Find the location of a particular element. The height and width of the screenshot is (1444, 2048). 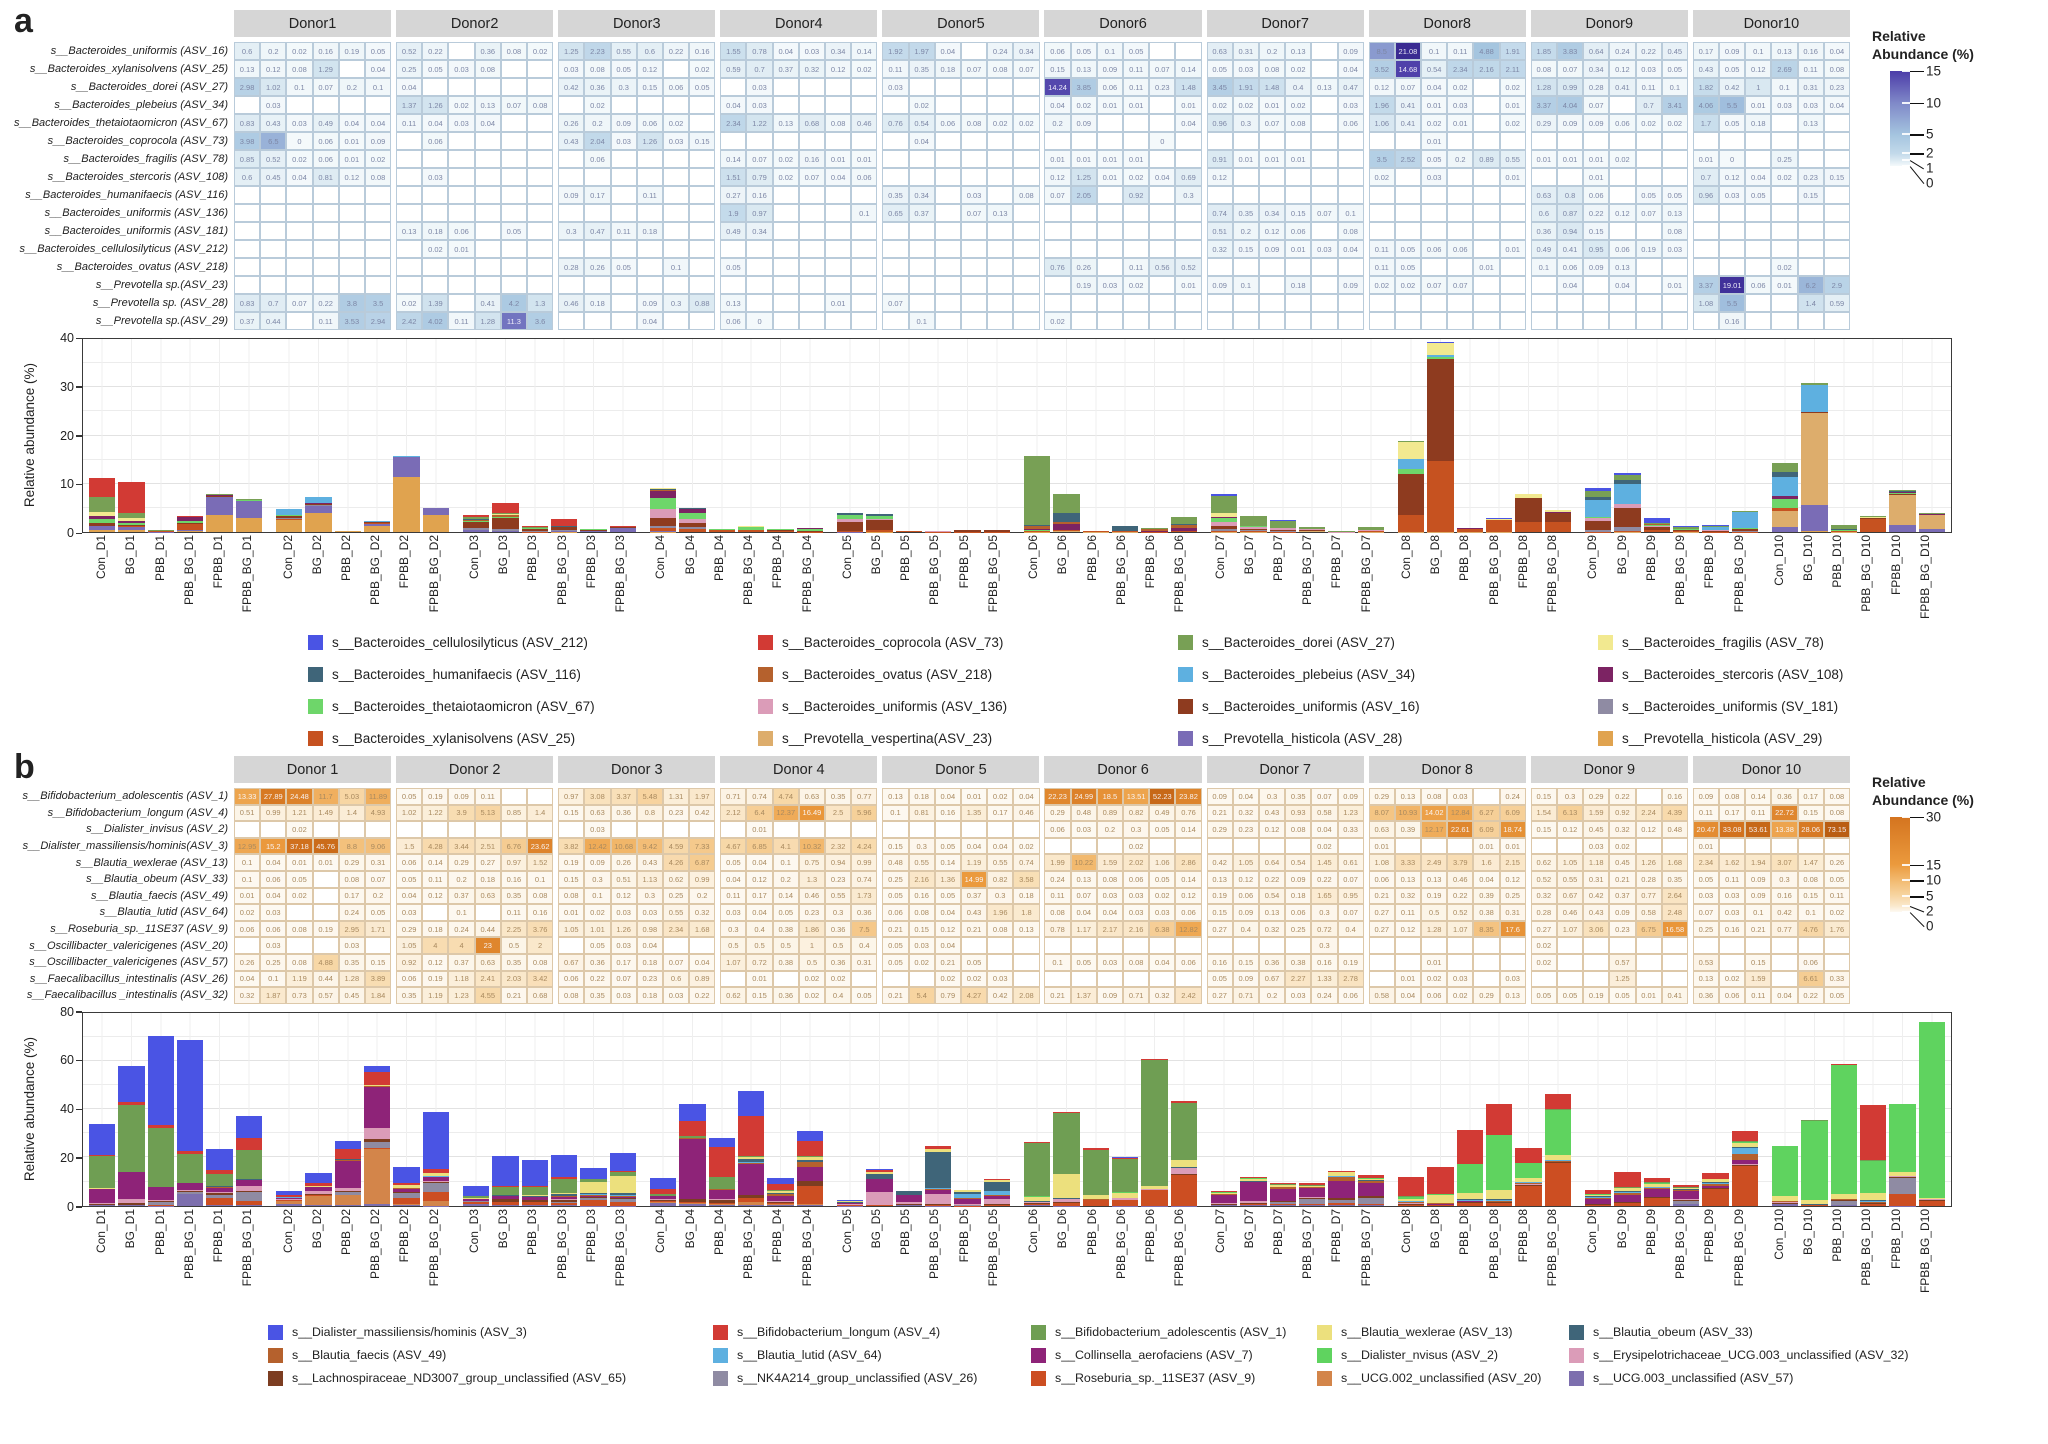

heatmap-cell: 0.42 is located at coordinates (571, 87).